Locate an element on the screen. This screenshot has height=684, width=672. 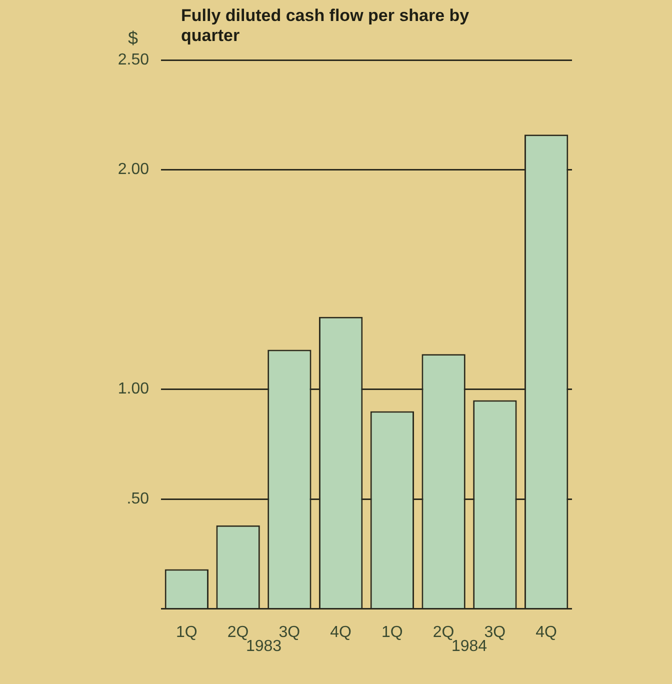
text: 1983 is located at coordinates (264, 647).